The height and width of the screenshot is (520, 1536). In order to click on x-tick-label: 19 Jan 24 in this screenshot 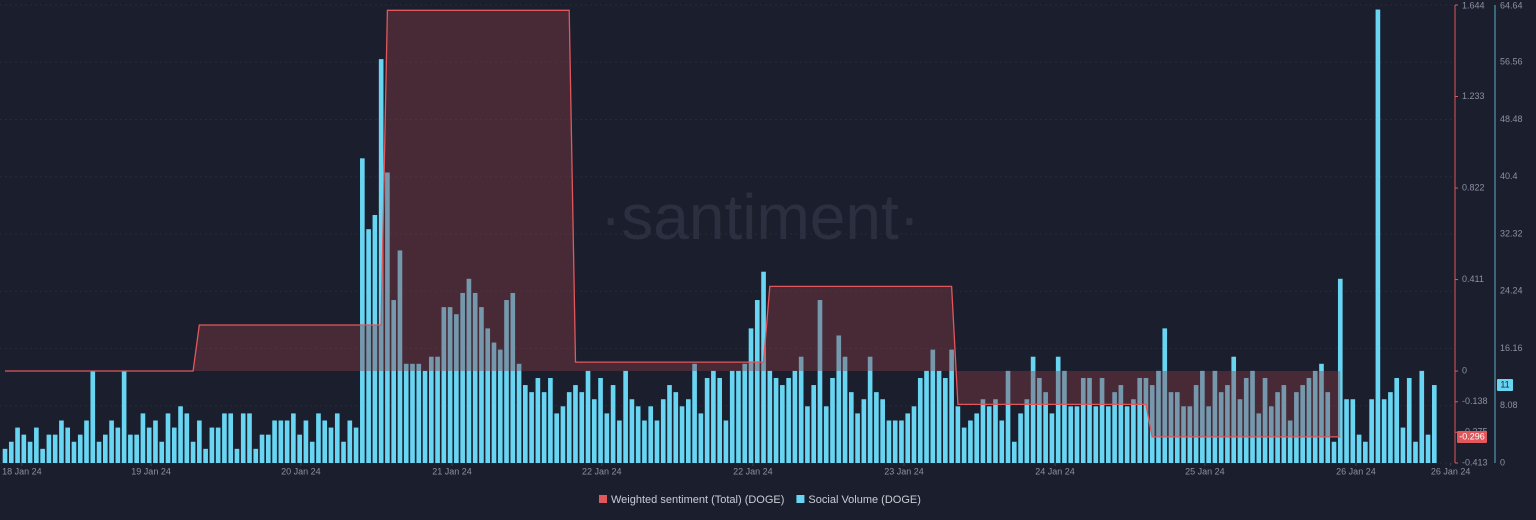, I will do `click(151, 471)`.